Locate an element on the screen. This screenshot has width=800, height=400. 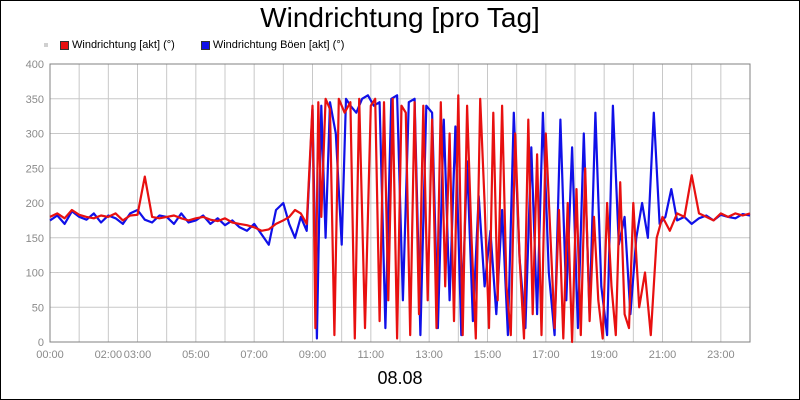
x-tick-label: 05:00 is located at coordinates (196, 355).